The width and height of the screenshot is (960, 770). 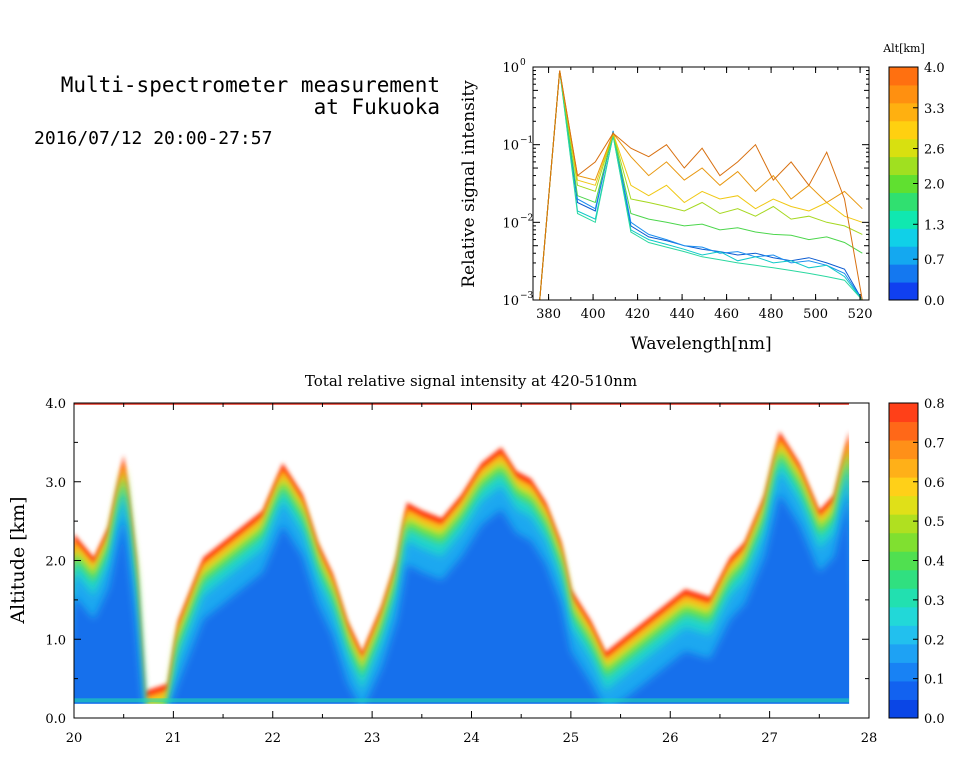 What do you see at coordinates (469, 184) in the screenshot?
I see `spectrum-y-axis-label: Relative signal intensity` at bounding box center [469, 184].